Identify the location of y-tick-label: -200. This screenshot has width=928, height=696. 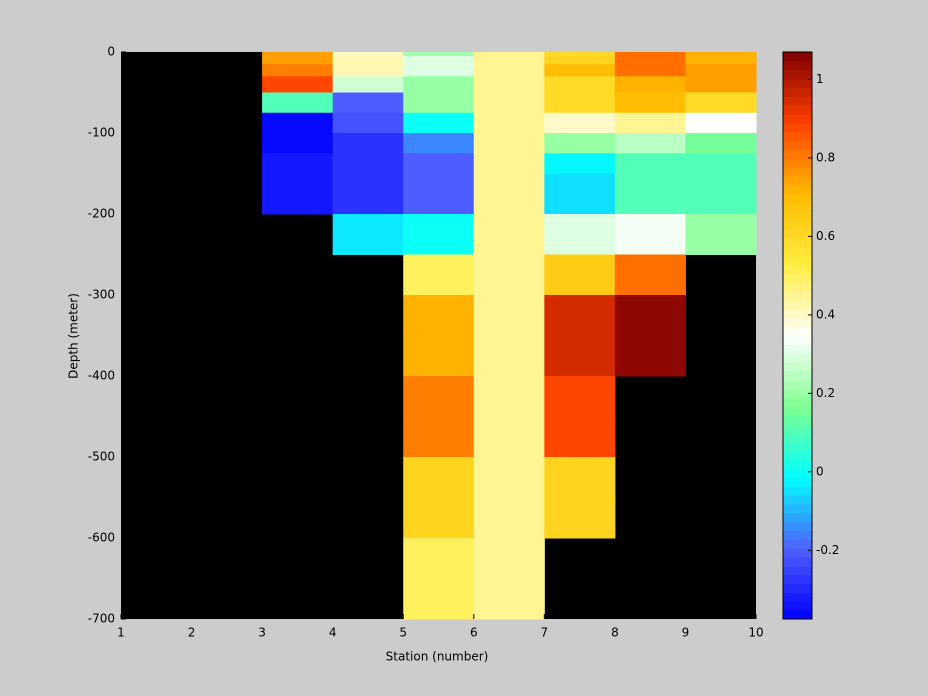
(101, 214).